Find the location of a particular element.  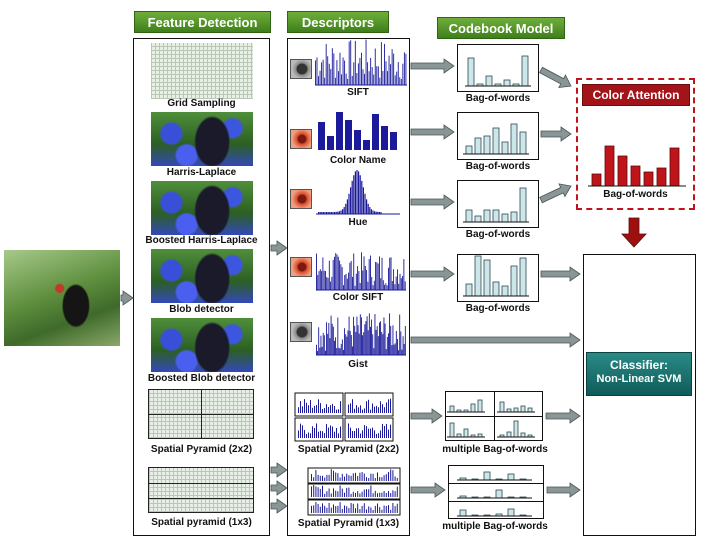

flow-arrow is located at coordinates (279, 248).